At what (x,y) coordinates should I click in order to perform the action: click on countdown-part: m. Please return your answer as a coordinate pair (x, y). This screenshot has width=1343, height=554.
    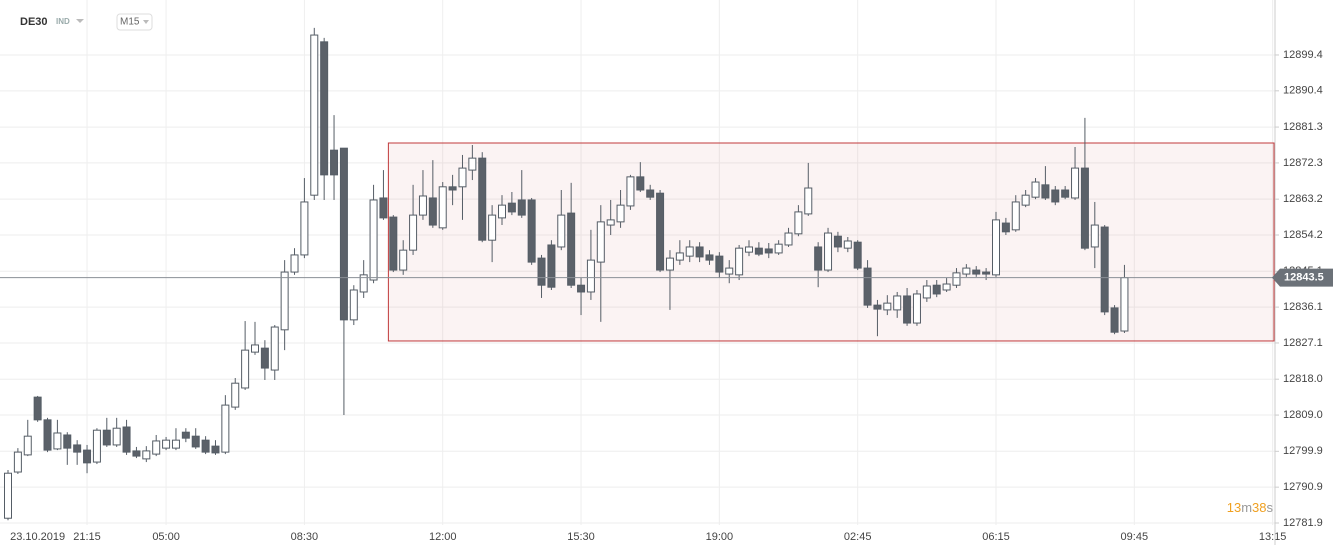
    Looking at the image, I should click on (1246, 507).